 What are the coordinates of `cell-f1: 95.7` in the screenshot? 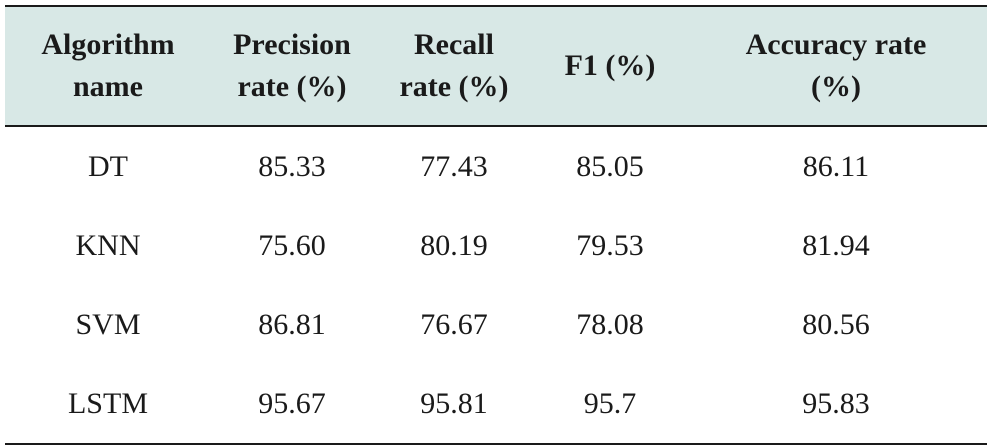 It's located at (610, 403).